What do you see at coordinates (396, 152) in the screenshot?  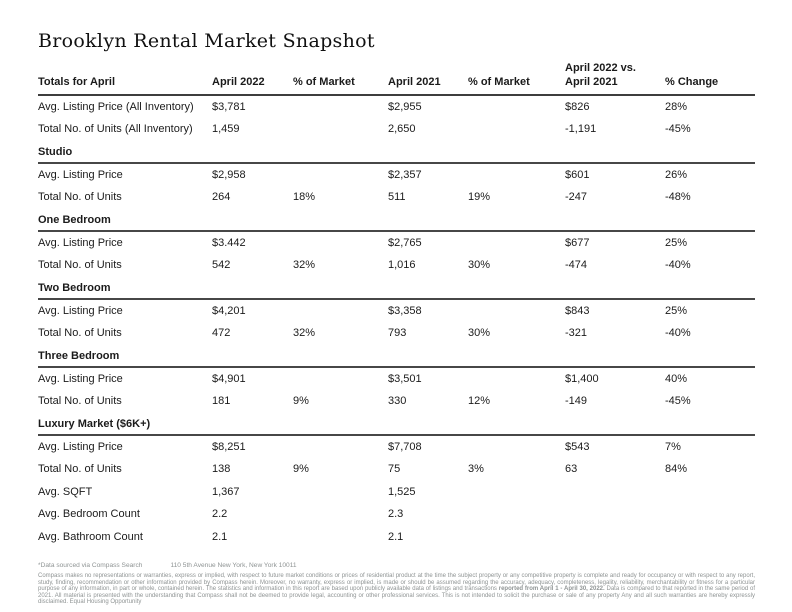 I see `section-header: Studio` at bounding box center [396, 152].